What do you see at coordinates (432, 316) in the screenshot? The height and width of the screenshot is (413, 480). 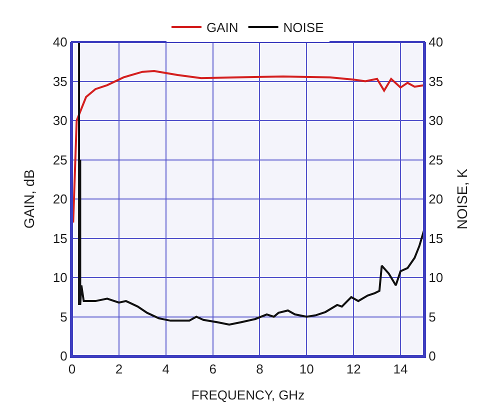 I see `y2-tick-label: 5` at bounding box center [432, 316].